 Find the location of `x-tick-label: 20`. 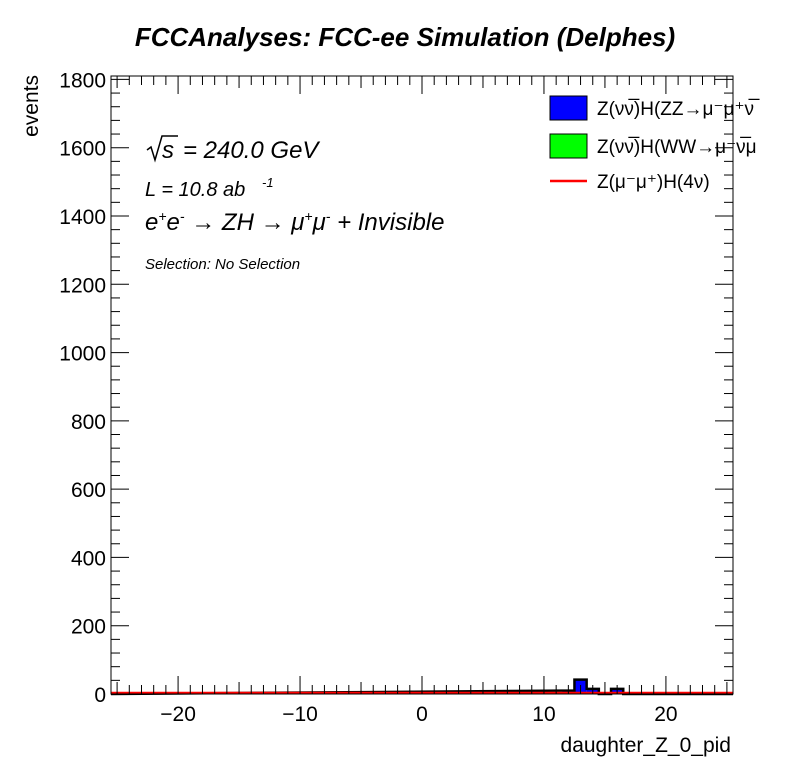

x-tick-label: 20 is located at coordinates (665, 714).